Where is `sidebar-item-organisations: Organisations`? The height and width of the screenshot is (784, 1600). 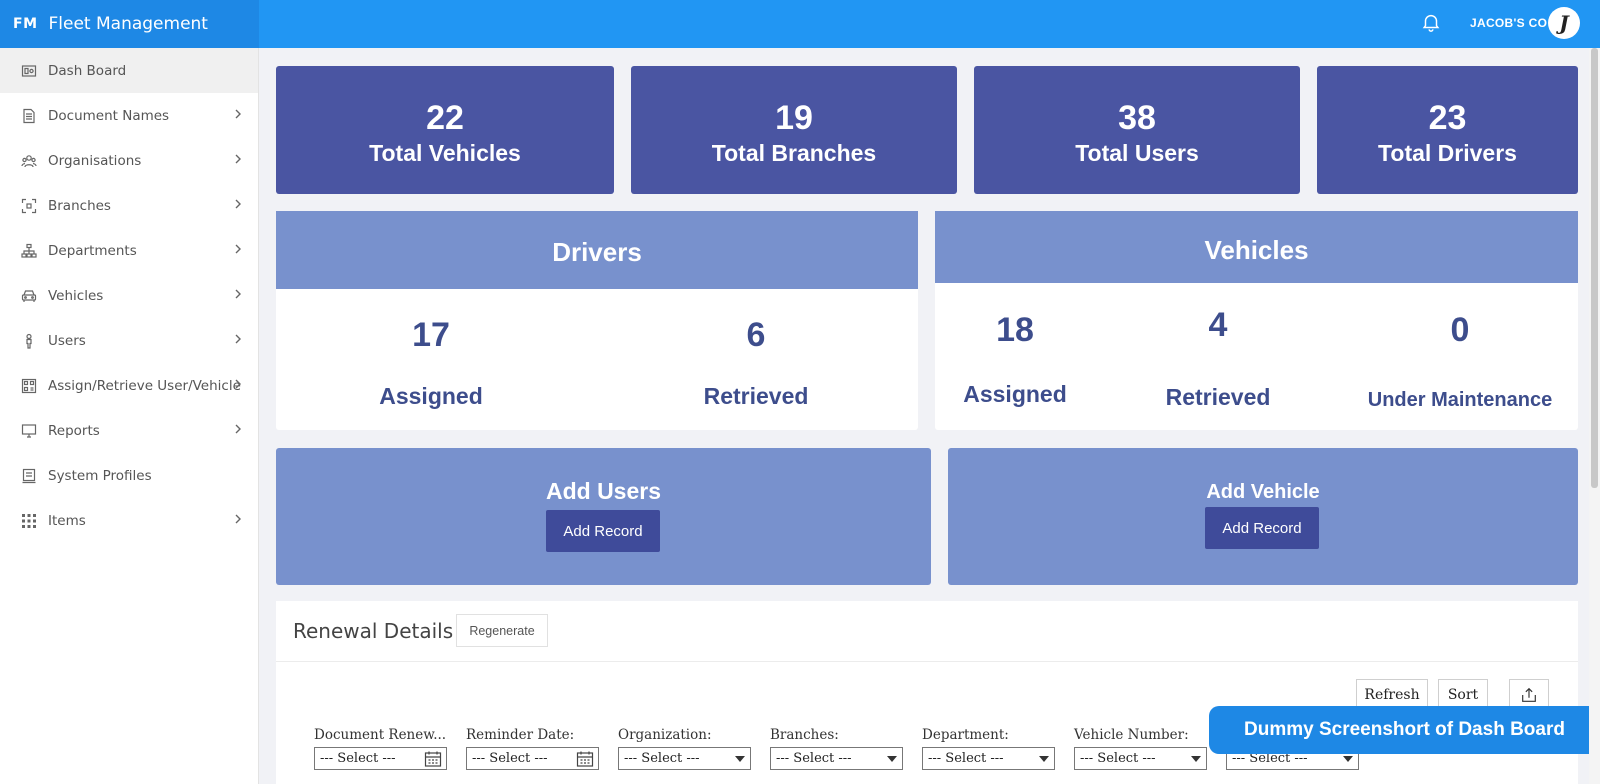
sidebar-item-organisations: Organisations is located at coordinates (129, 160).